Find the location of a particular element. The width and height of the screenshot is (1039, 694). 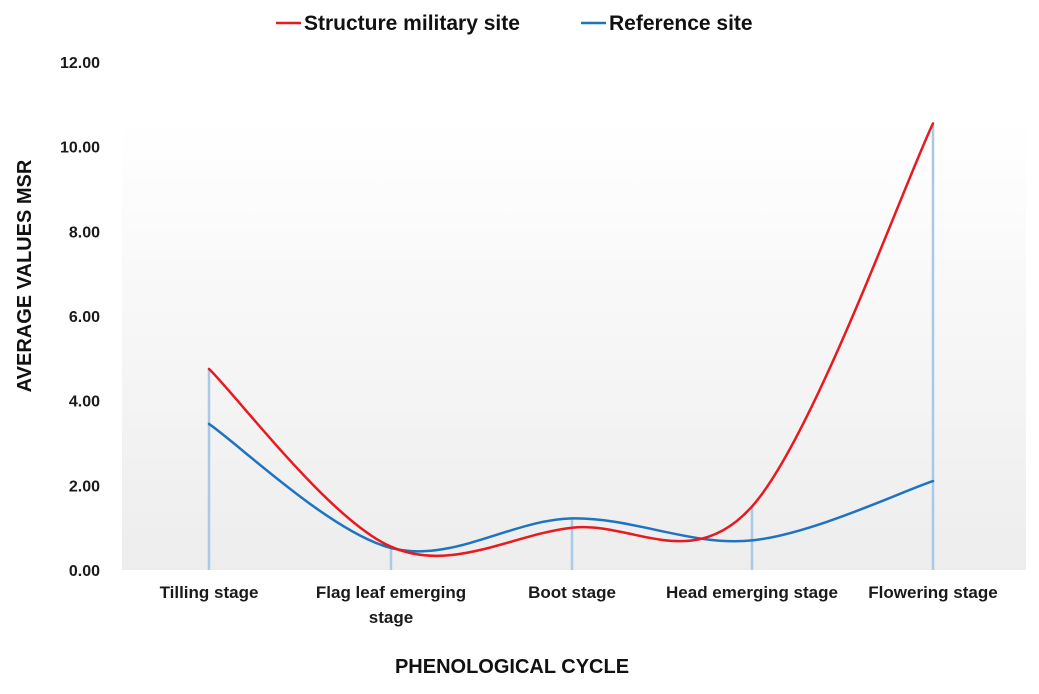

y-tick-label: 12.00 is located at coordinates (80, 63).